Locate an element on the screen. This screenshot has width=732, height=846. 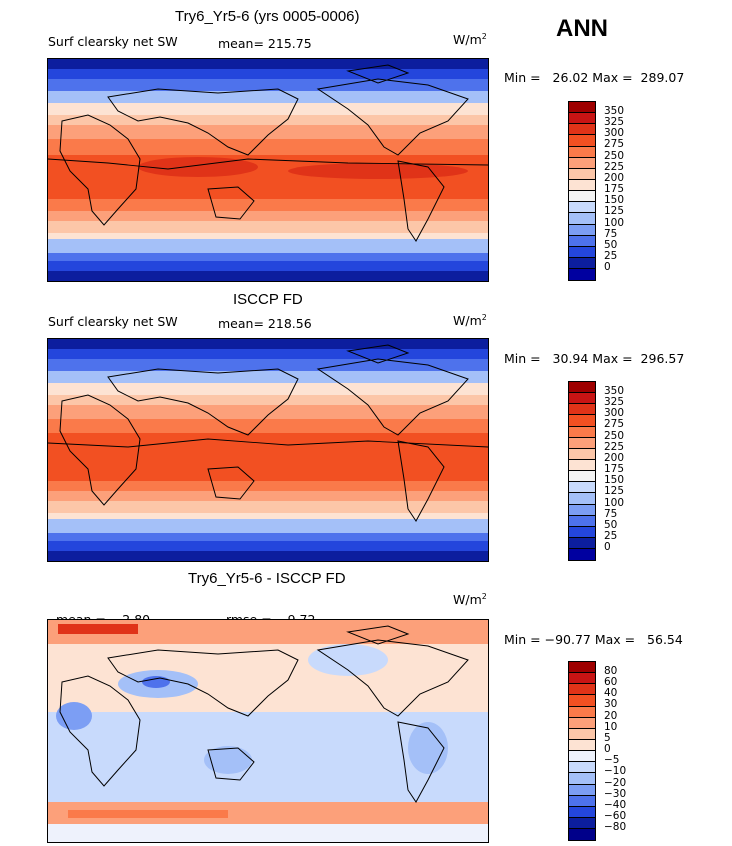
panel2-tick: 350 is located at coordinates (614, 391).